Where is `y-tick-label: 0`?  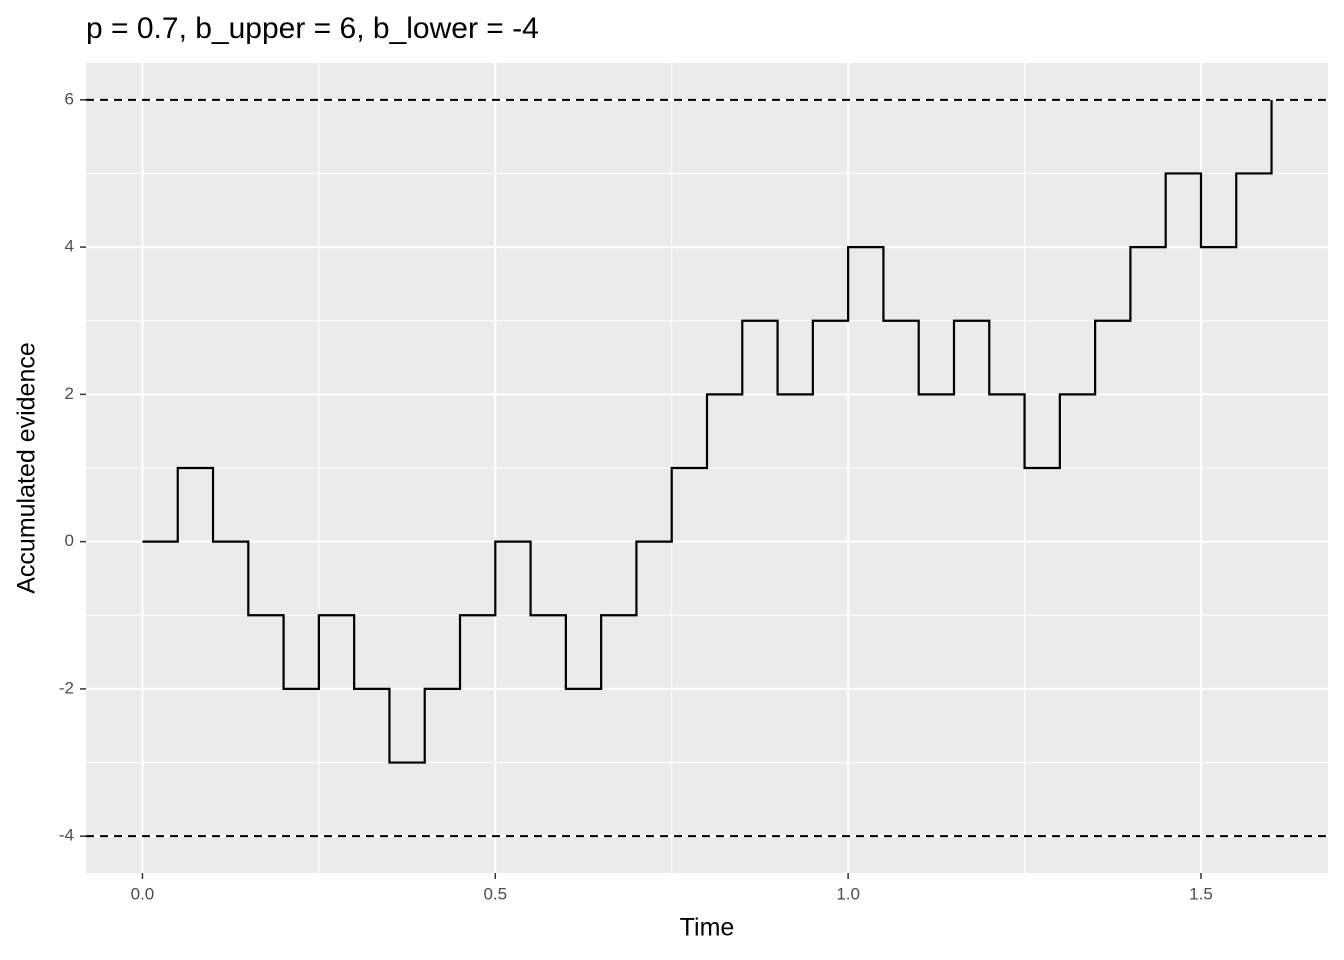
y-tick-label: 0 is located at coordinates (69, 540).